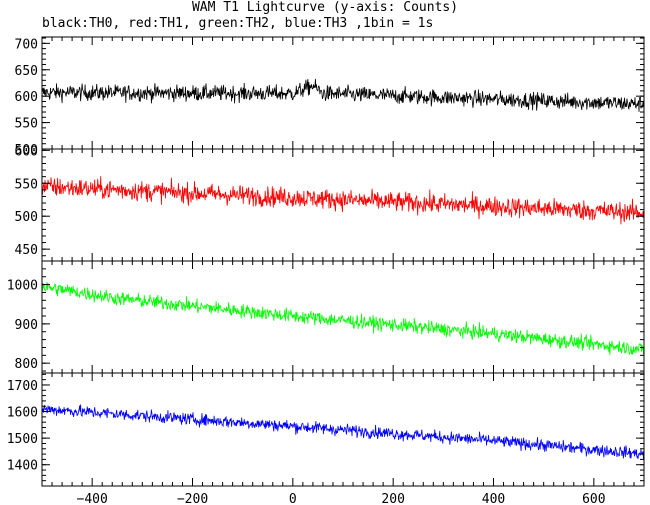  I want to click on series-line-th1, so click(343, 200).